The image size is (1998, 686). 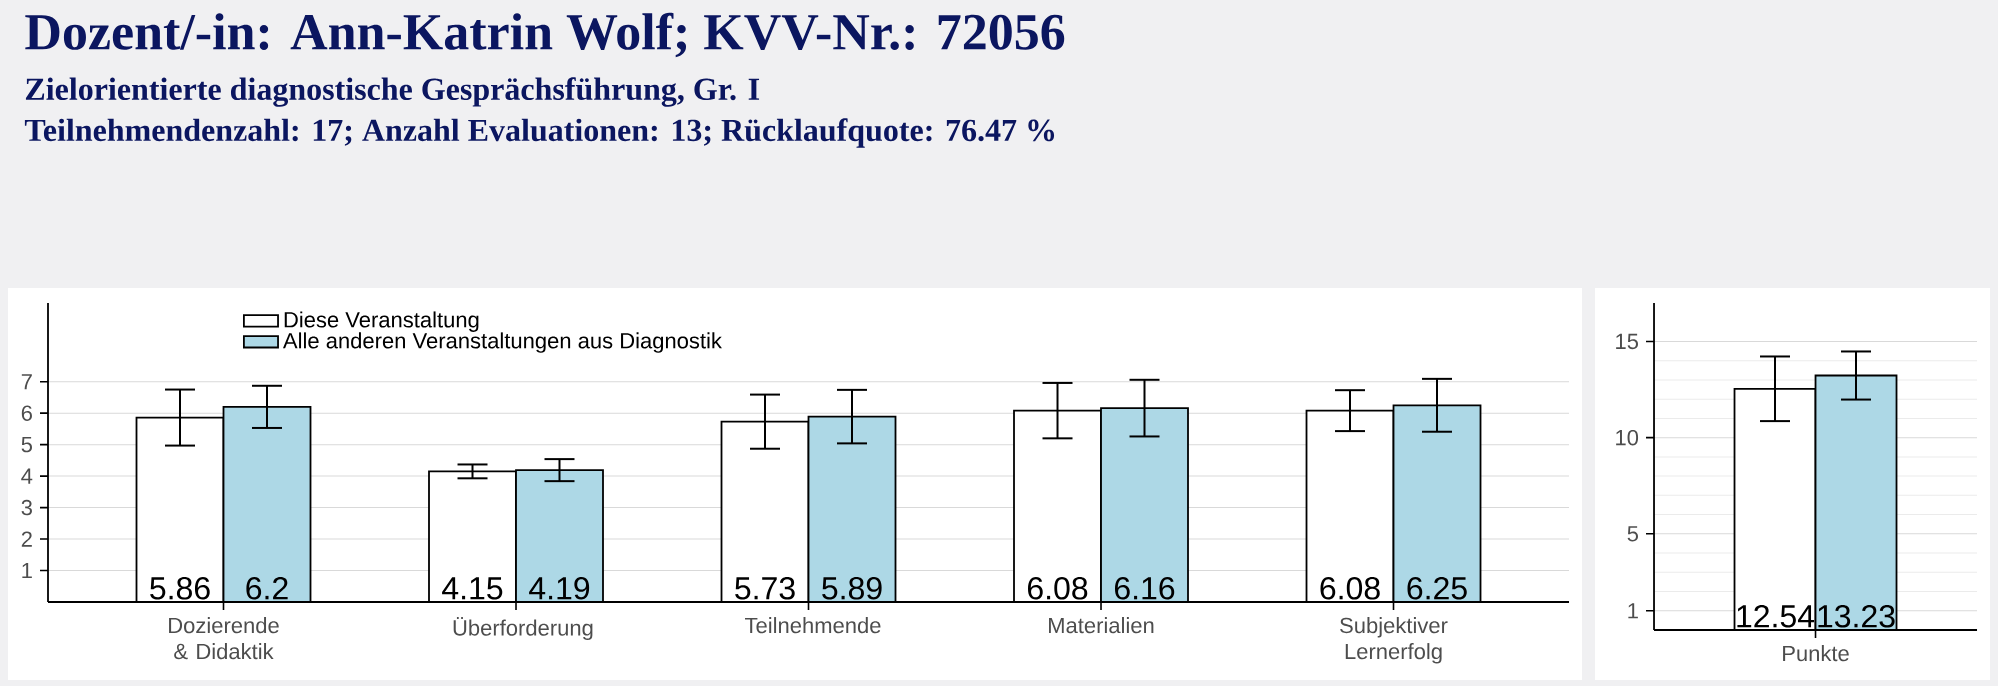 I want to click on chart-subtitle: Zielorientierte diagnostische Gesprächsführung, Gr. I, so click(x=392, y=92).